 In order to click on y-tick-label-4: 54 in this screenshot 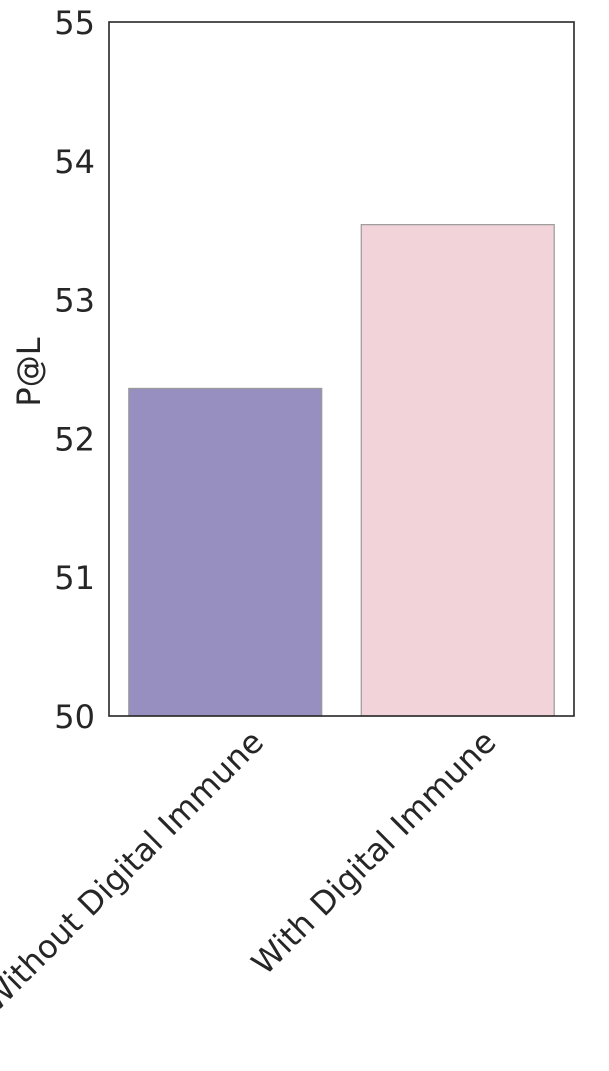, I will do `click(74, 162)`.